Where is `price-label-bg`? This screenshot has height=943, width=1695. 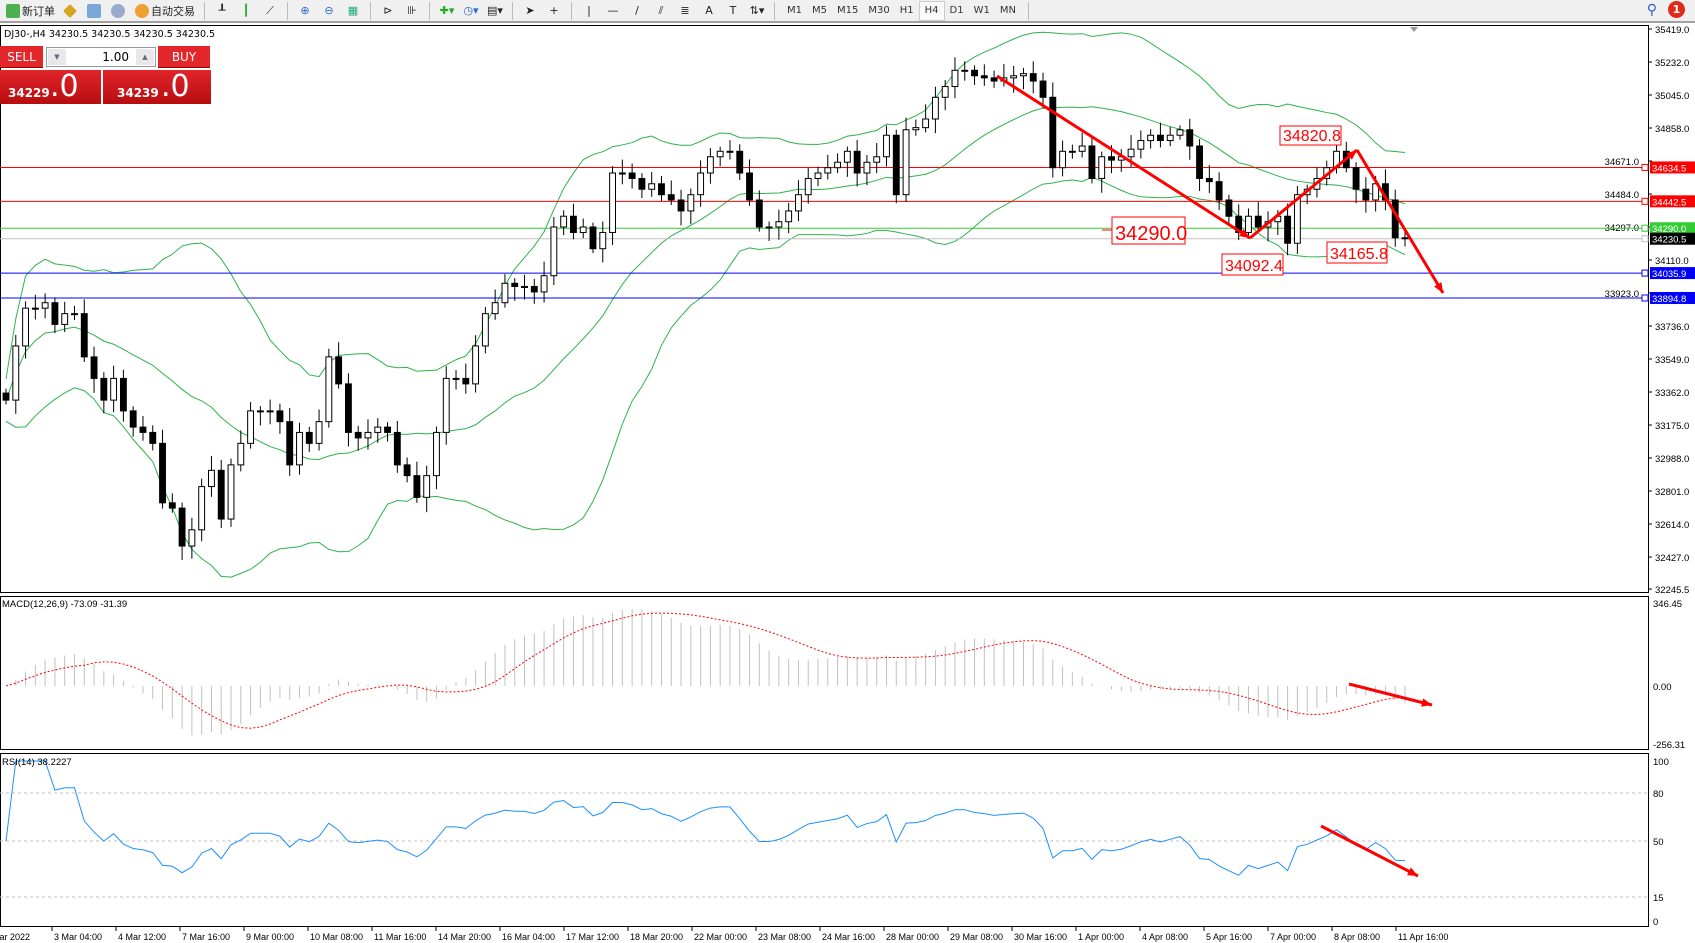 price-label-bg is located at coordinates (1672, 273).